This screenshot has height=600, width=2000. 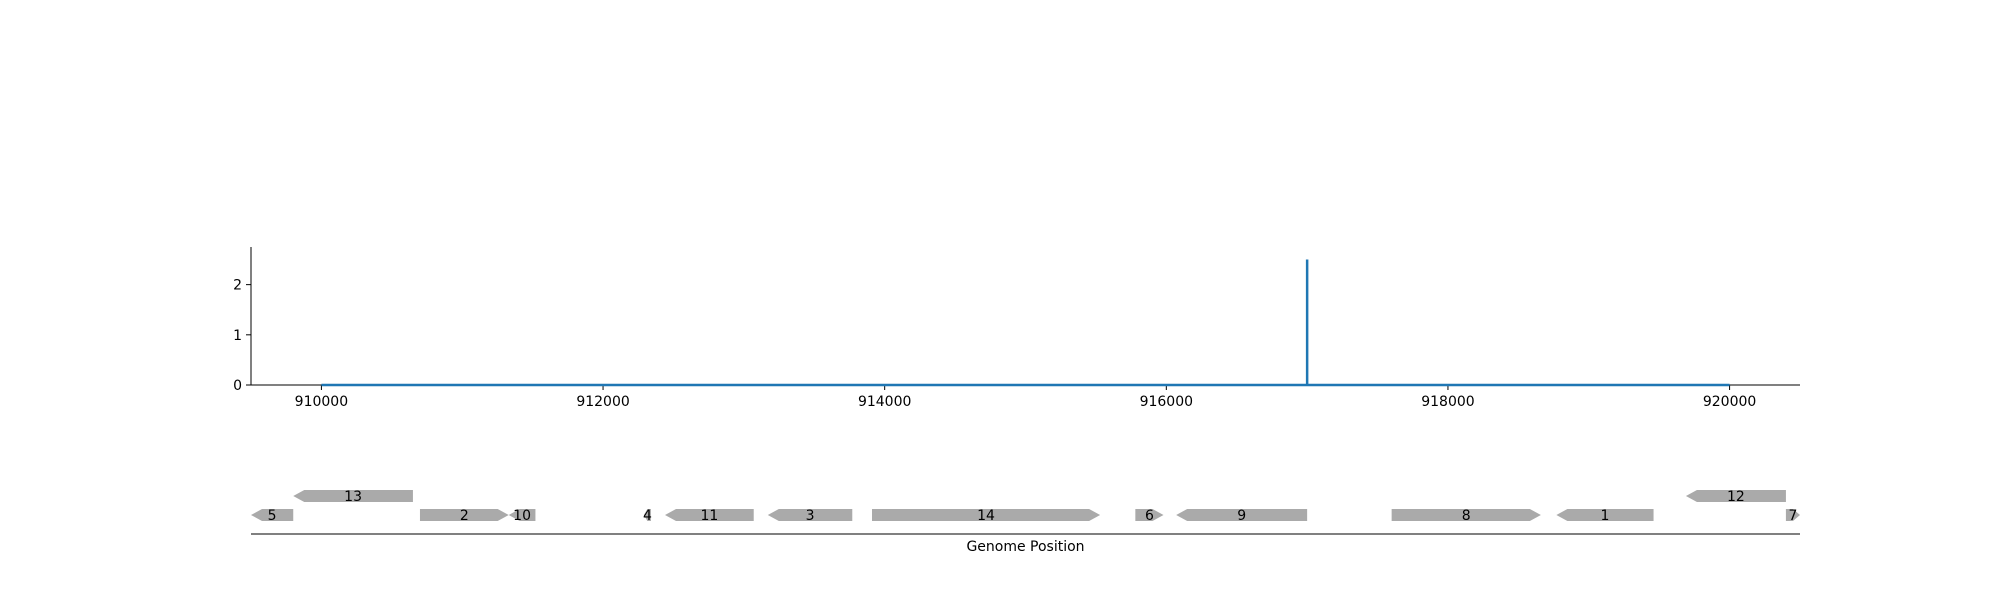 I want to click on gene-arrow: 13, so click(x=353, y=497).